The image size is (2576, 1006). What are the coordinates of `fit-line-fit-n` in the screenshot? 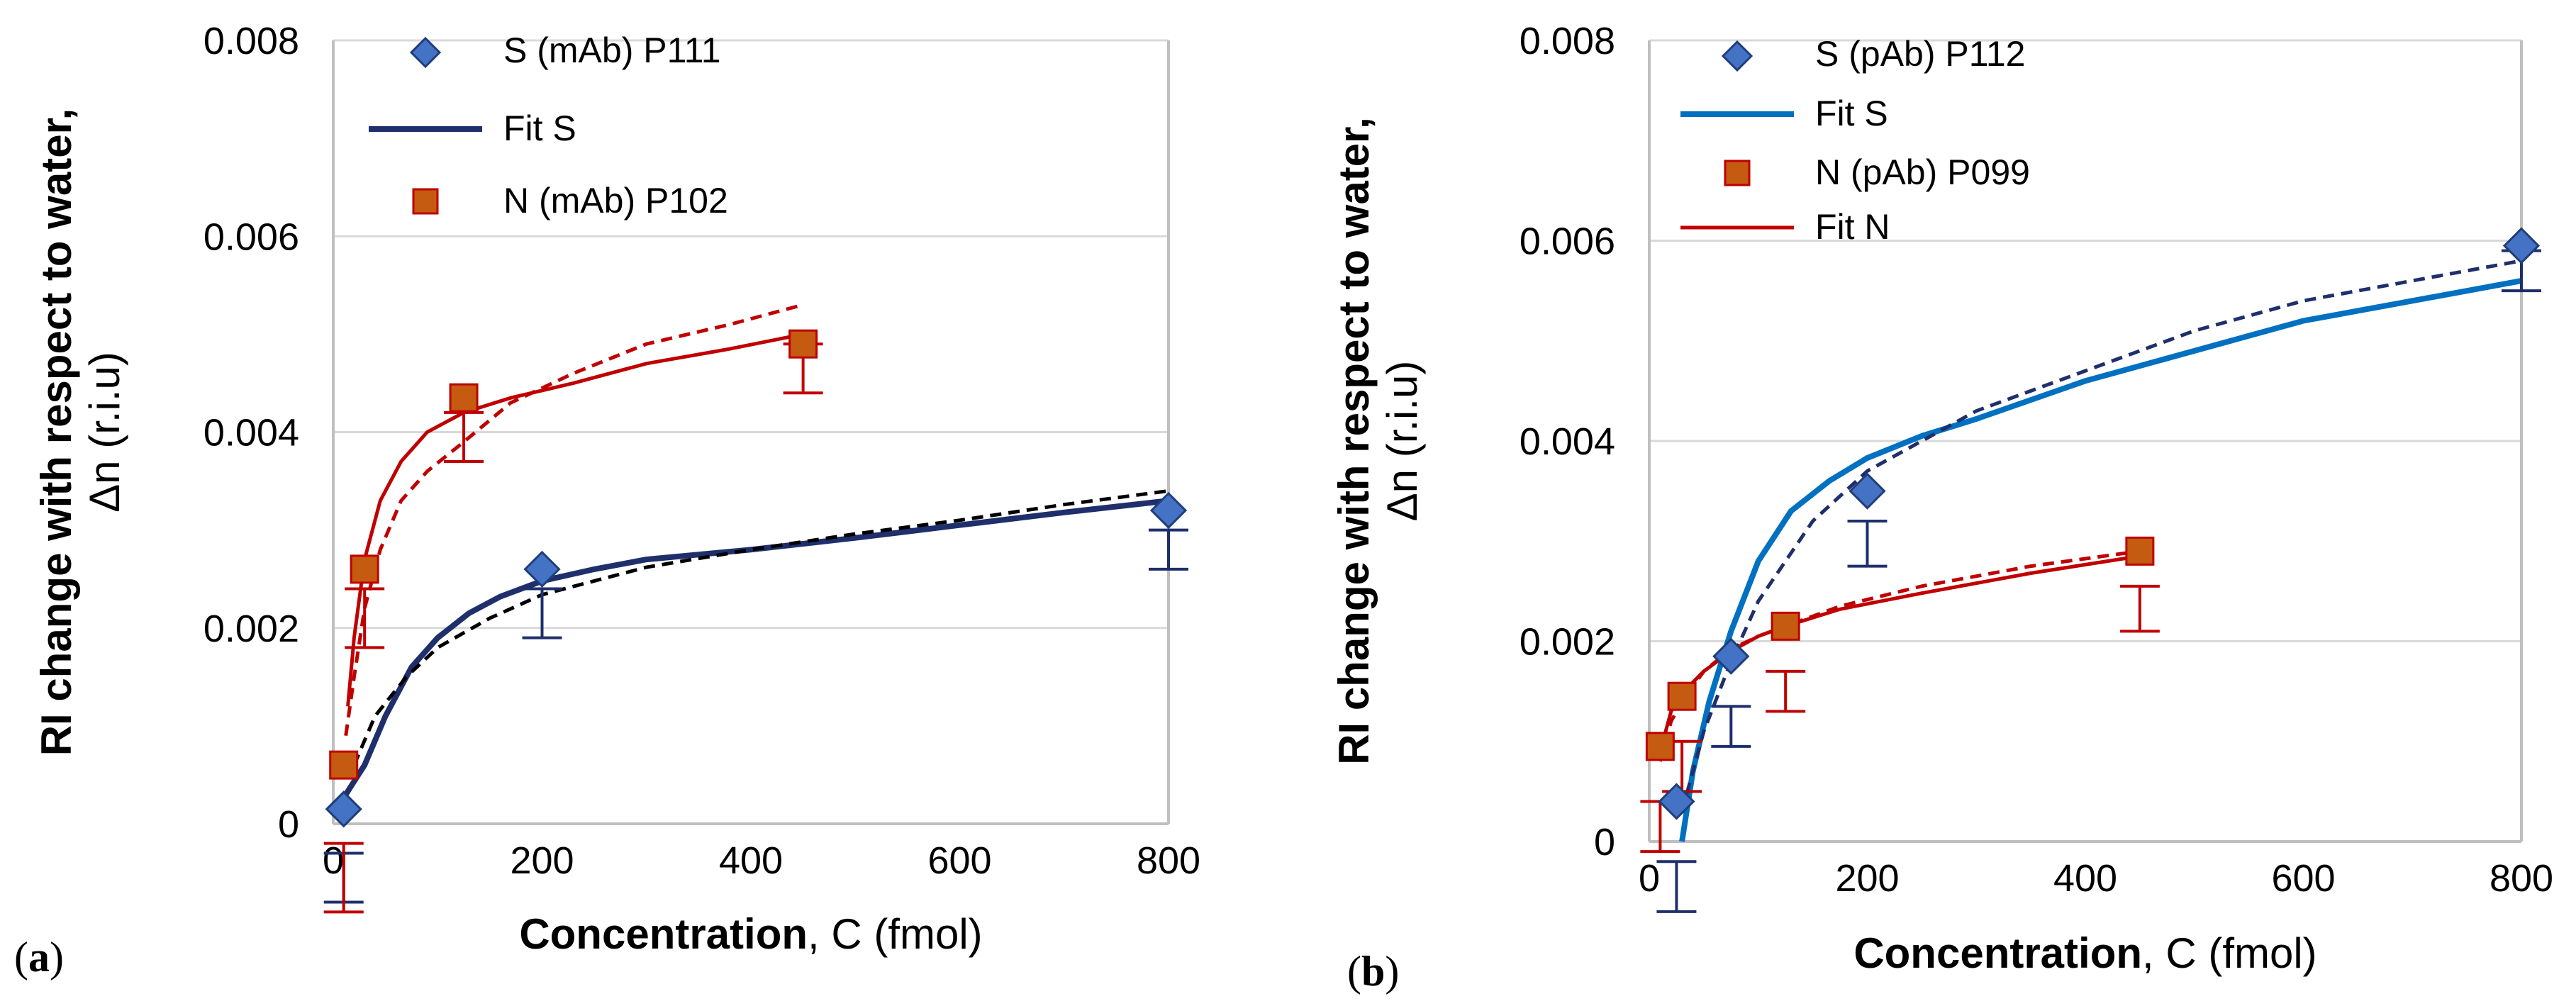 It's located at (575, 520).